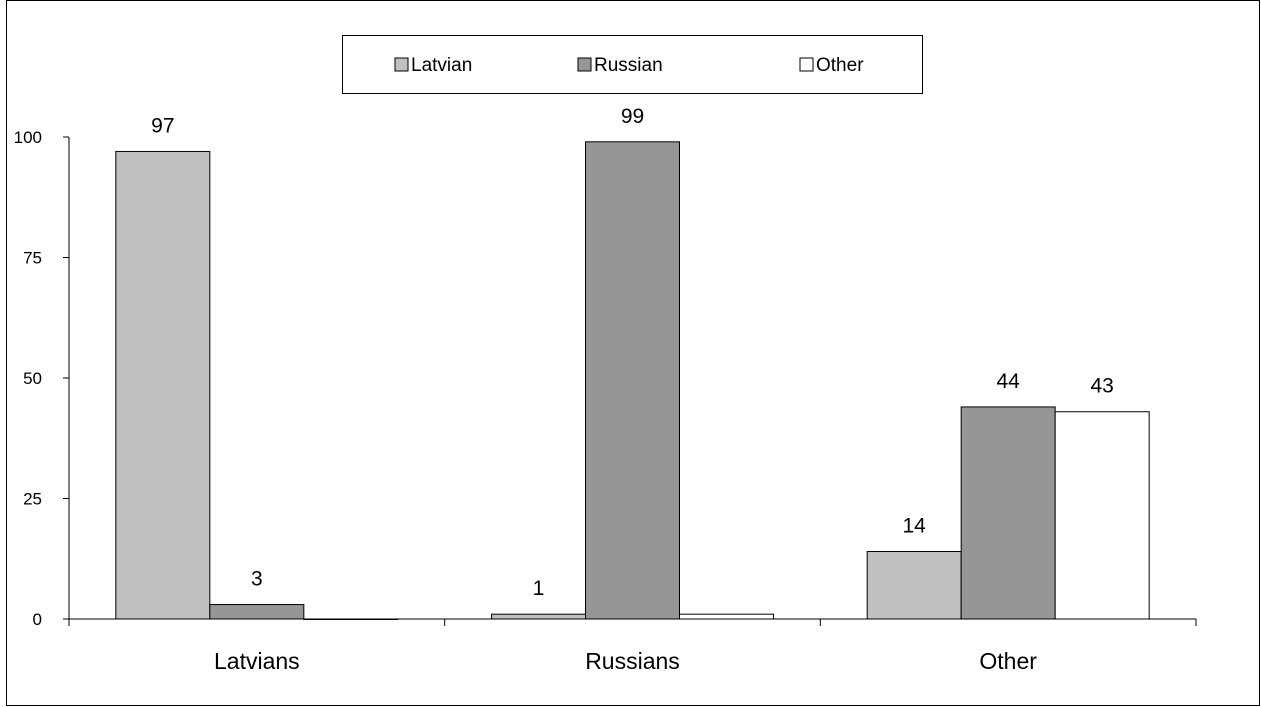 Image resolution: width=1261 pixels, height=707 pixels. What do you see at coordinates (351, 619) in the screenshot?
I see `bar-other-latvians` at bounding box center [351, 619].